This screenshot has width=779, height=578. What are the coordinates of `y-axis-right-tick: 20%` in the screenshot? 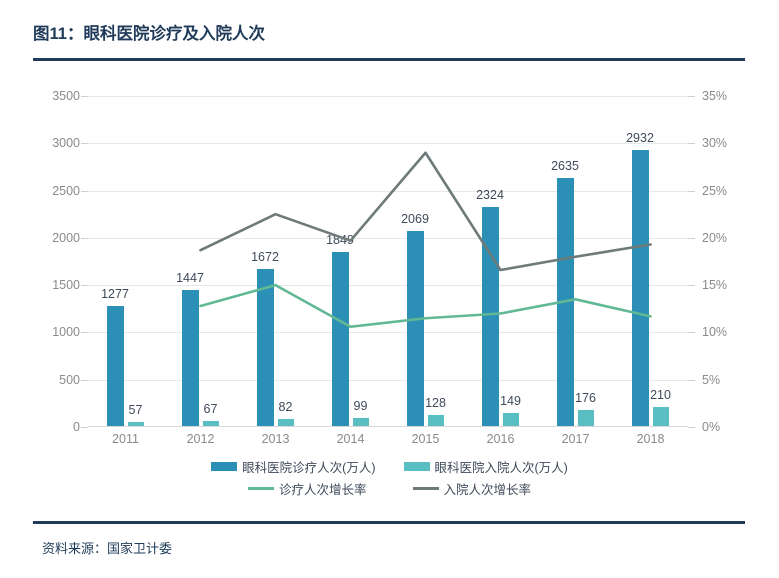 It's located at (715, 237).